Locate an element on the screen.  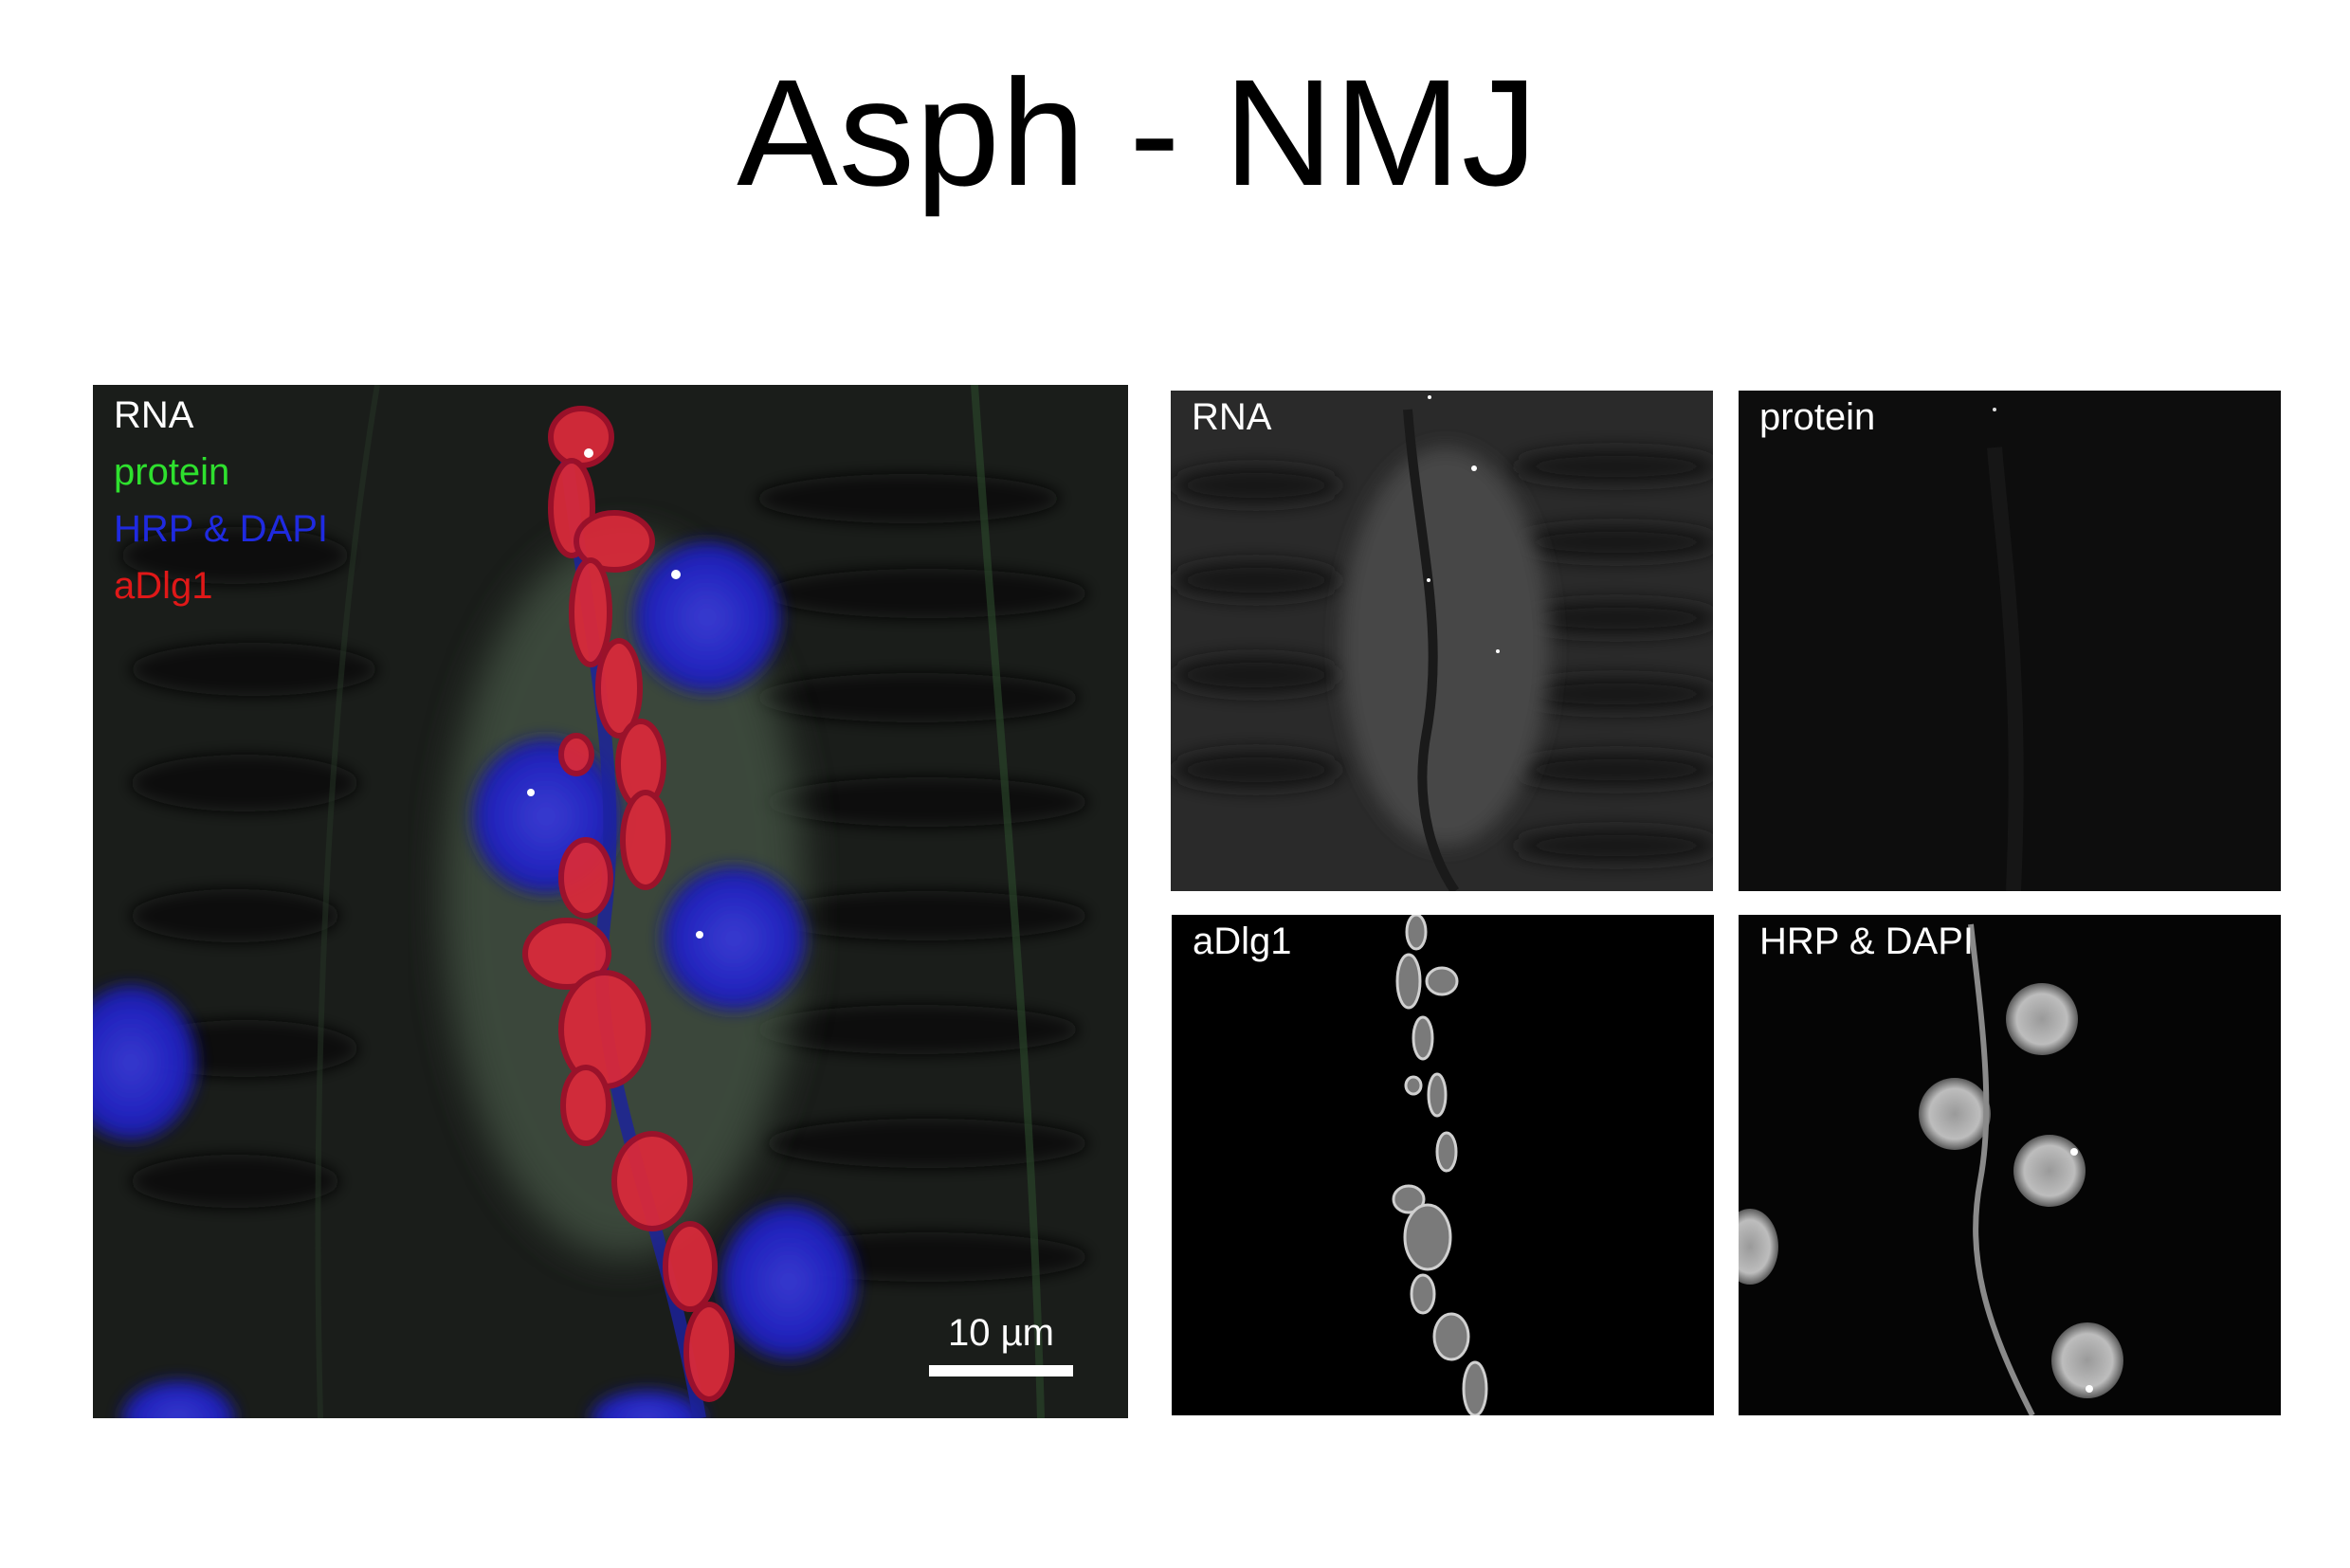
slide-title: Asph - NMJ is located at coordinates (1138, 132).